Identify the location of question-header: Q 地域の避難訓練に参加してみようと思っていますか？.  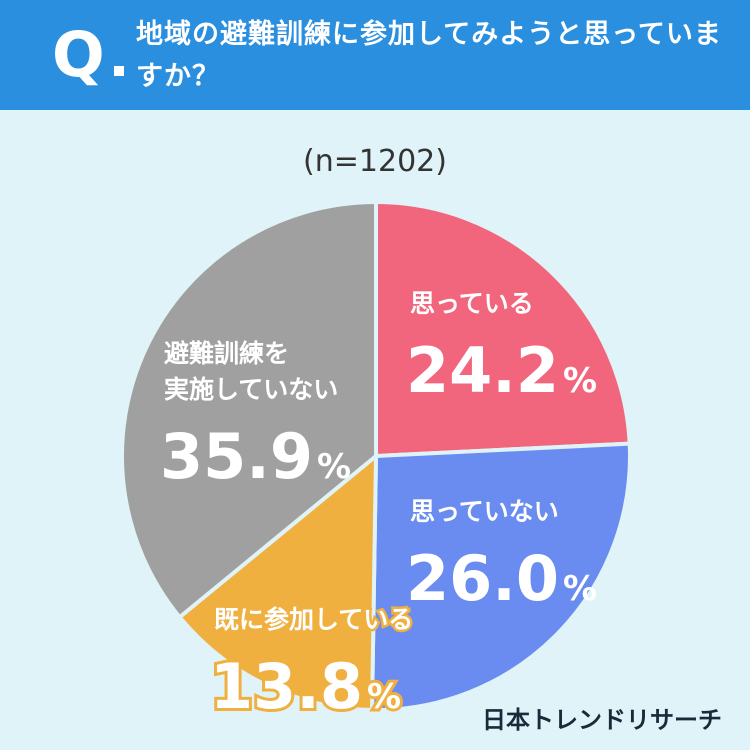
(375, 55).